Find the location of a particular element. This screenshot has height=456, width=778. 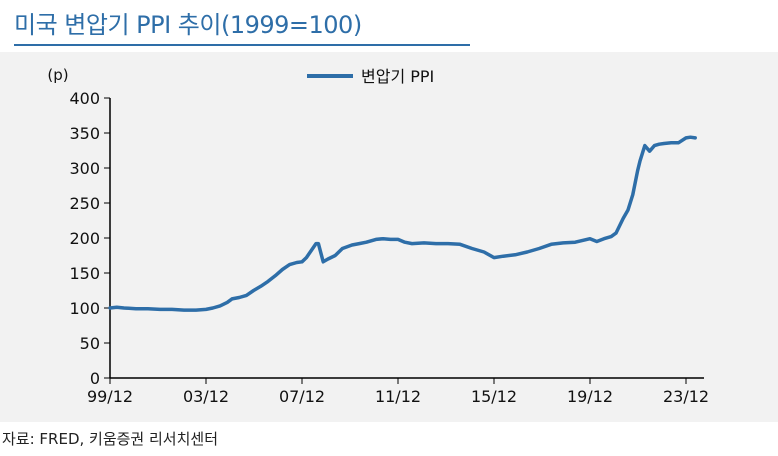

y-tick-label: 0 is located at coordinates (95, 378).